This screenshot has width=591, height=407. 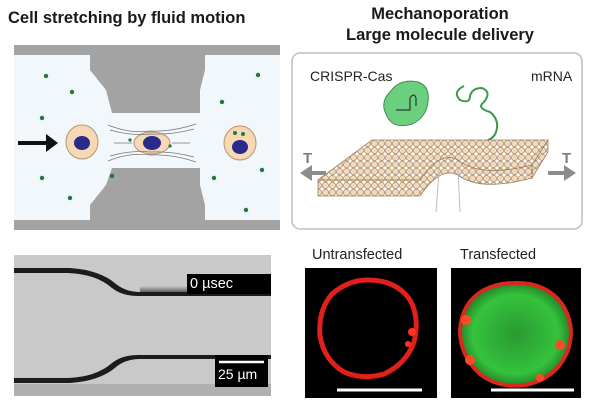 What do you see at coordinates (147, 84) in the screenshot?
I see `constriction-top-shape` at bounding box center [147, 84].